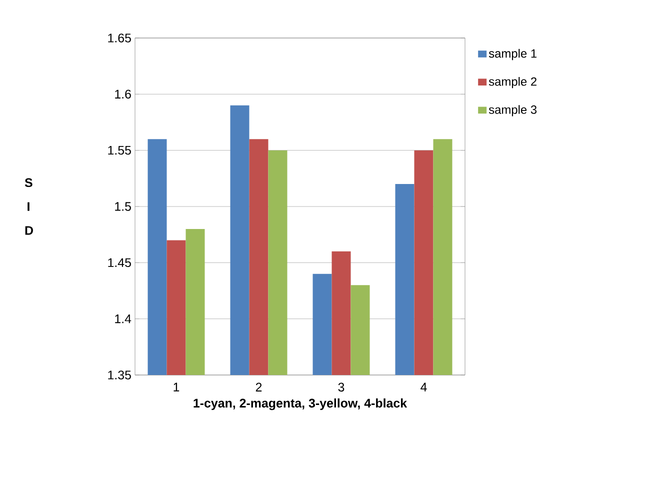 This screenshot has width=647, height=486. What do you see at coordinates (119, 375) in the screenshot?
I see `y-tick-label: 1.35` at bounding box center [119, 375].